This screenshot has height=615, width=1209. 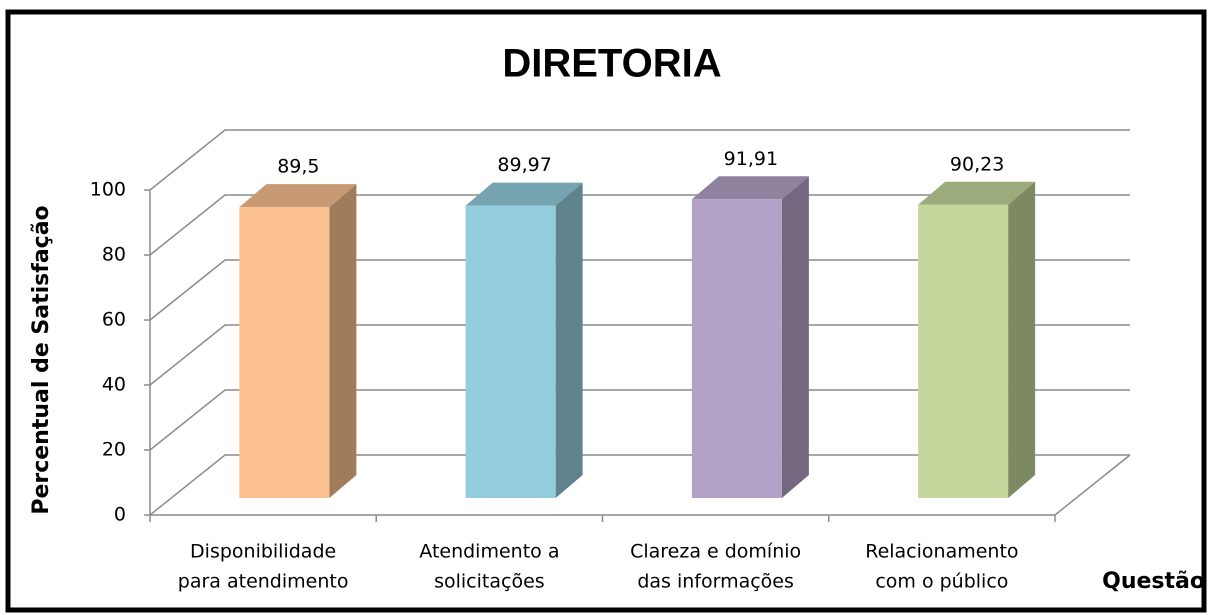 What do you see at coordinates (941, 552) in the screenshot?
I see `x-tick-label: Relacionamento` at bounding box center [941, 552].